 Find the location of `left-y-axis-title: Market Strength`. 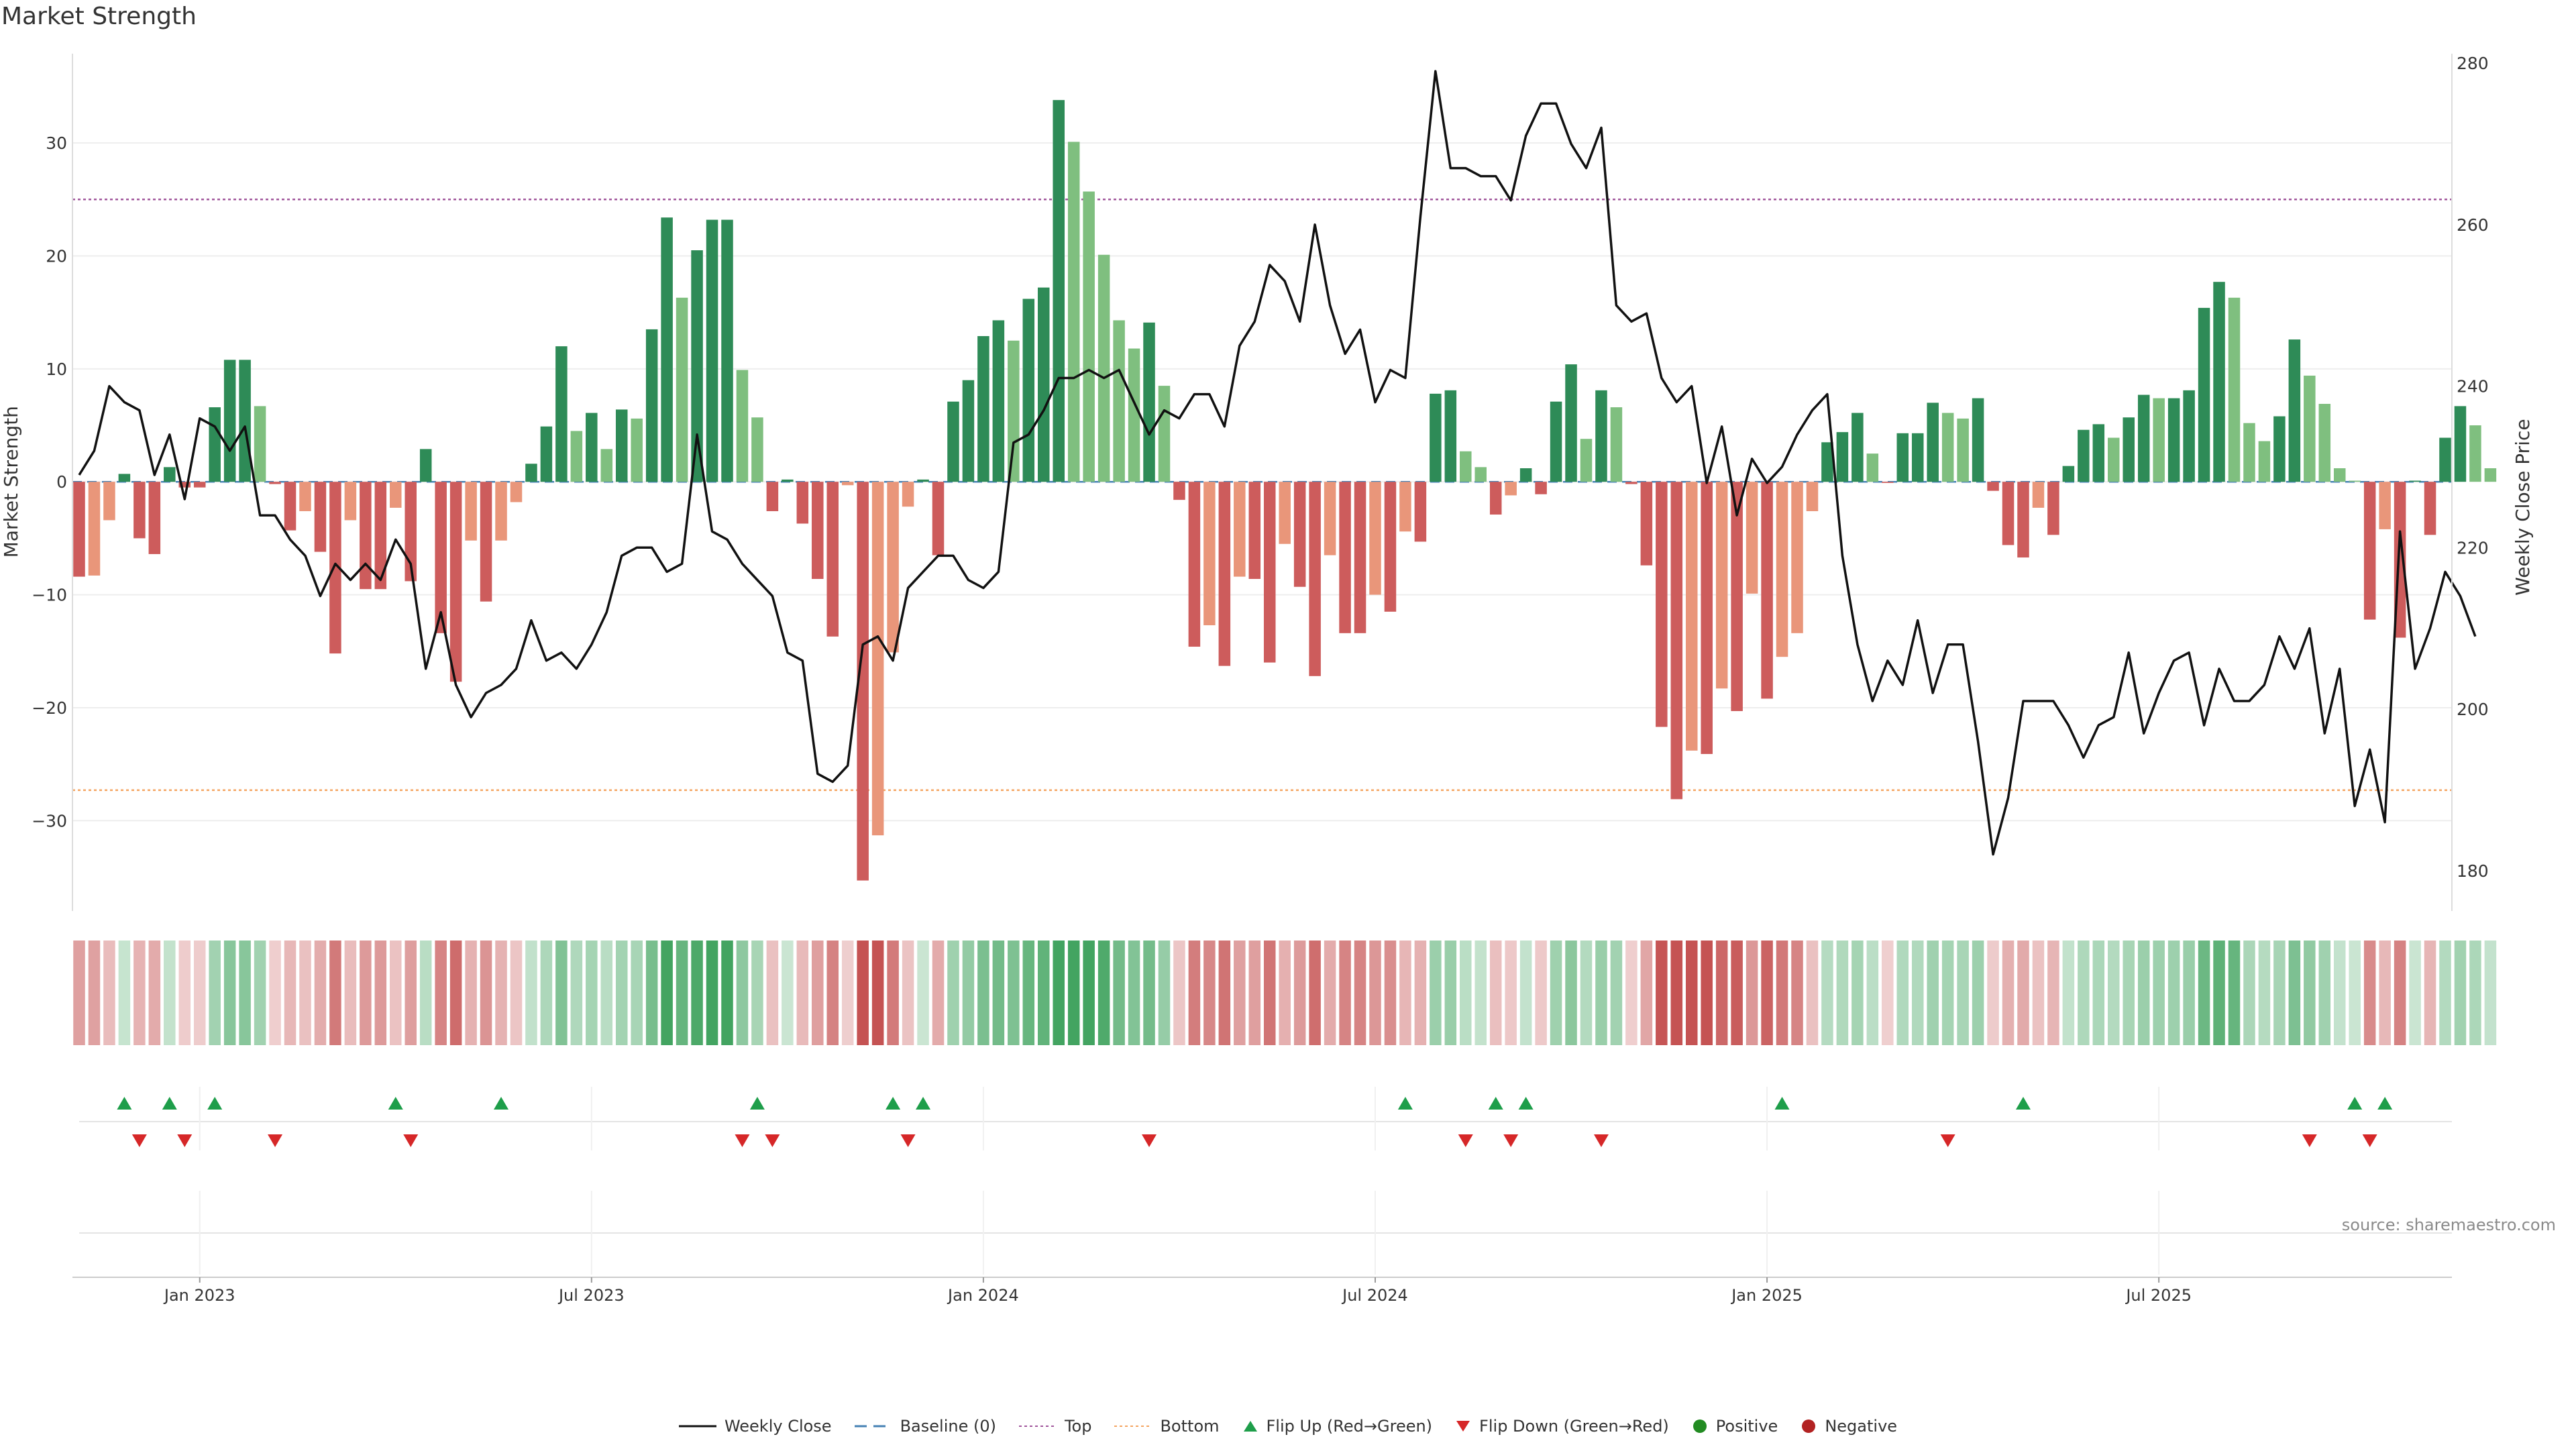

left-y-axis-title: Market Strength is located at coordinates (11, 481).